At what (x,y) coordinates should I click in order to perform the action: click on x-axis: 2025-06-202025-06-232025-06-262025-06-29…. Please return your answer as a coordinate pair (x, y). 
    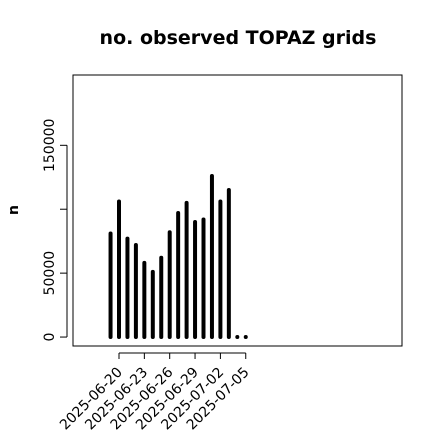
    Looking at the image, I should click on (155, 392).